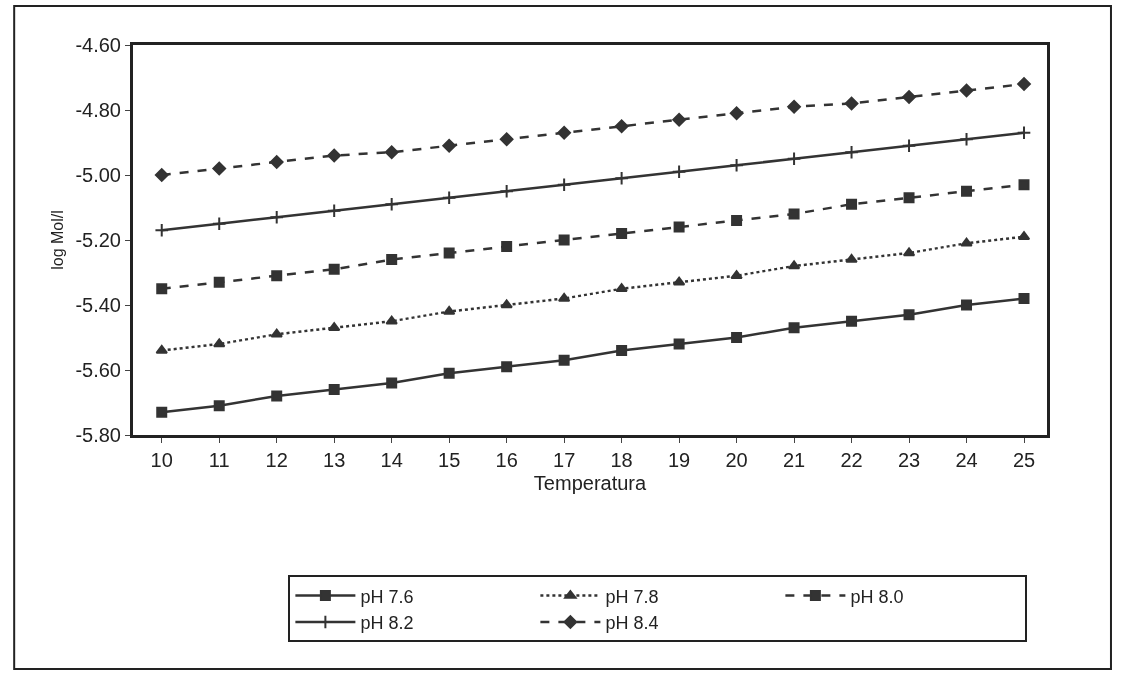 The image size is (1125, 695). What do you see at coordinates (621, 460) in the screenshot?
I see `x-tick-label: 18` at bounding box center [621, 460].